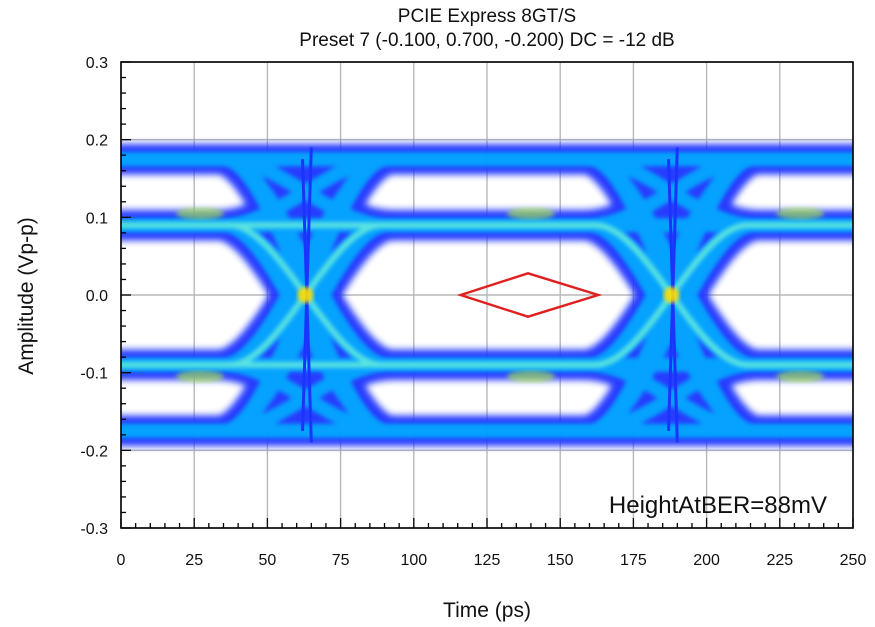 Image resolution: width=875 pixels, height=627 pixels. What do you see at coordinates (633, 560) in the screenshot?
I see `x-tick-label: 175` at bounding box center [633, 560].